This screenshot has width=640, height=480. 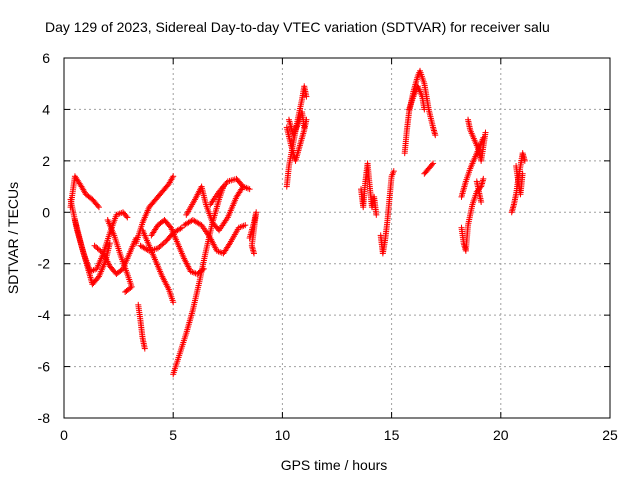 What do you see at coordinates (46, 58) in the screenshot?
I see `y-tick-label: 6` at bounding box center [46, 58].